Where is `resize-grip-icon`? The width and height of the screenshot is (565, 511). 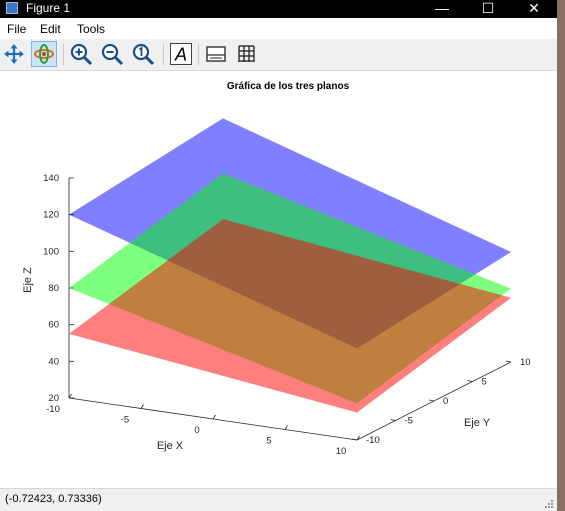
resize-grip-icon is located at coordinates (549, 504).